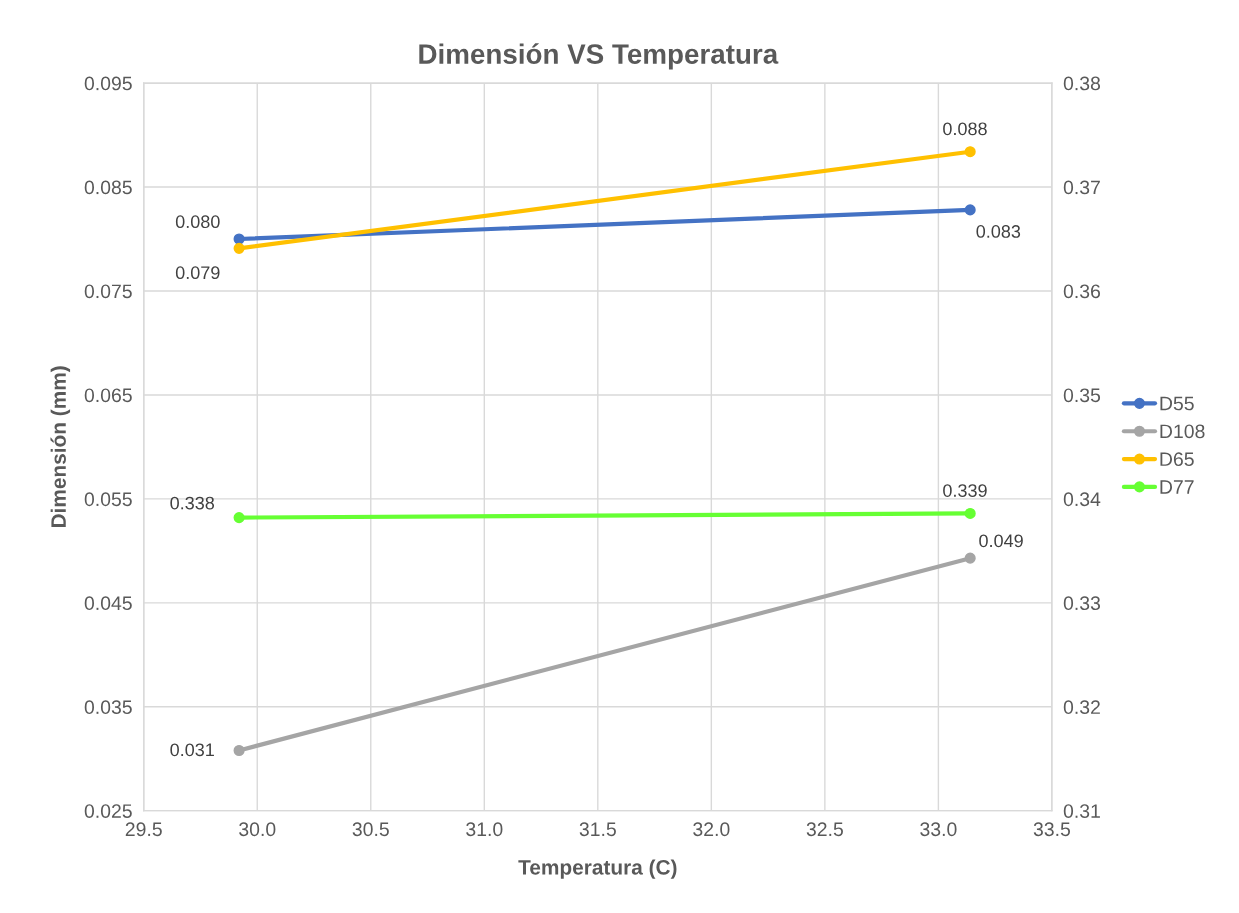  I want to click on y-tick-label: 0.085, so click(108, 187).